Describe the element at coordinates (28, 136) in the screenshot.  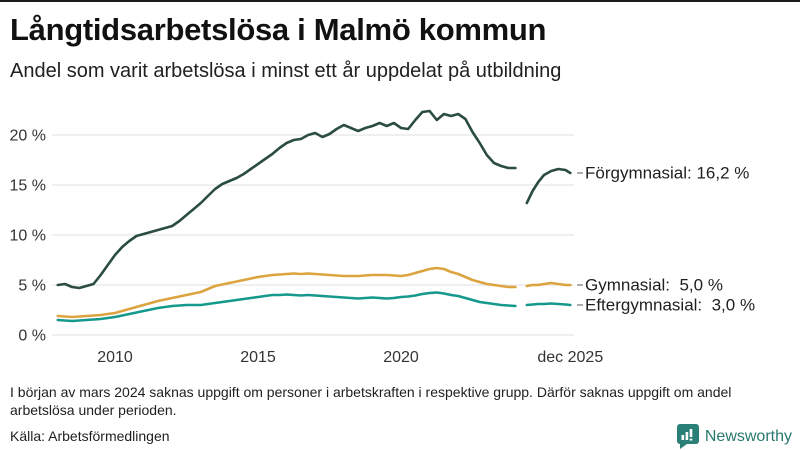
I see `y-tick-label: 20 %` at that location.